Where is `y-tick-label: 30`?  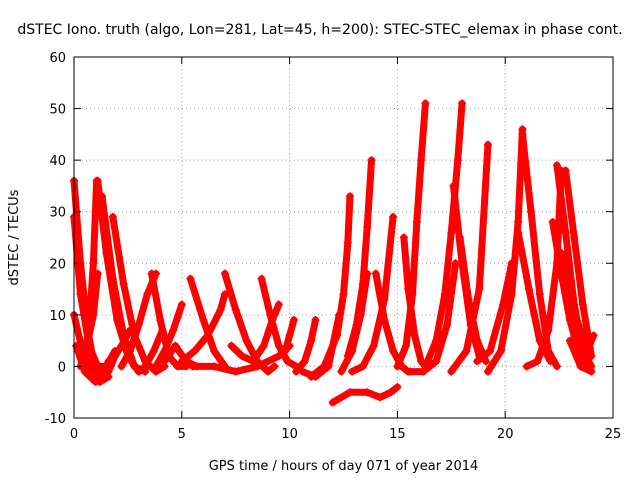 y-tick-label: 30 is located at coordinates (57, 213).